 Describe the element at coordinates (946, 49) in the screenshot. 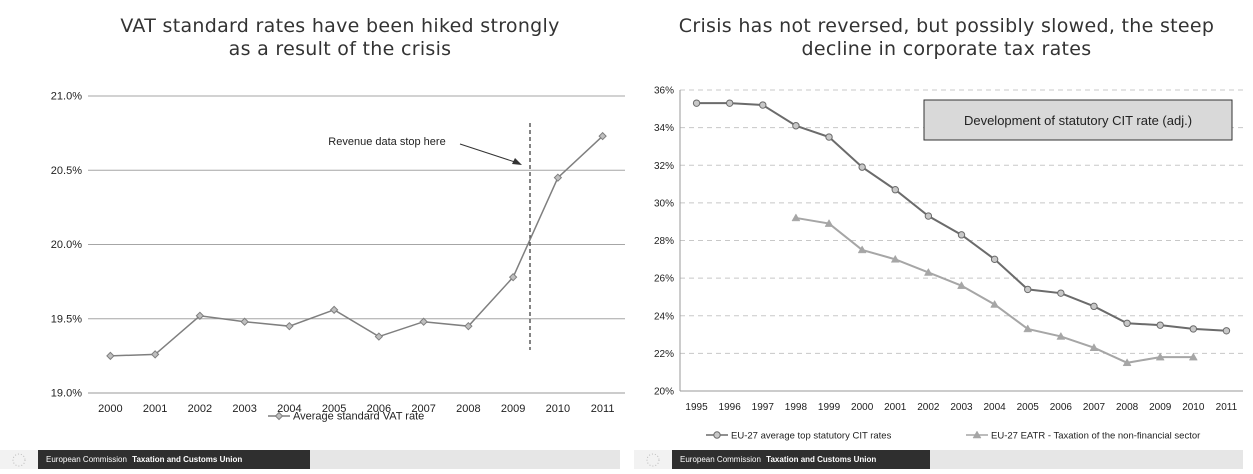

I see `right-title-line-2: decline in corporate tax rates` at that location.